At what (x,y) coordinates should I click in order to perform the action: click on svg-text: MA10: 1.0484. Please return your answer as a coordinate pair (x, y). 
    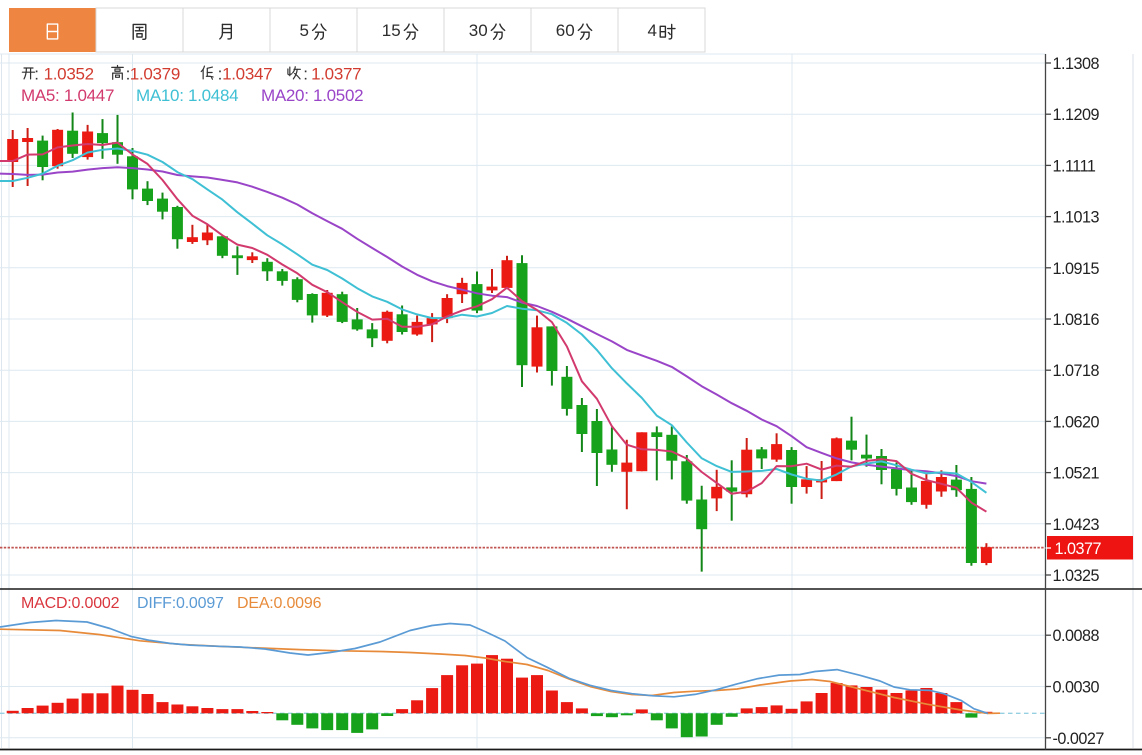
    Looking at the image, I should click on (187, 95).